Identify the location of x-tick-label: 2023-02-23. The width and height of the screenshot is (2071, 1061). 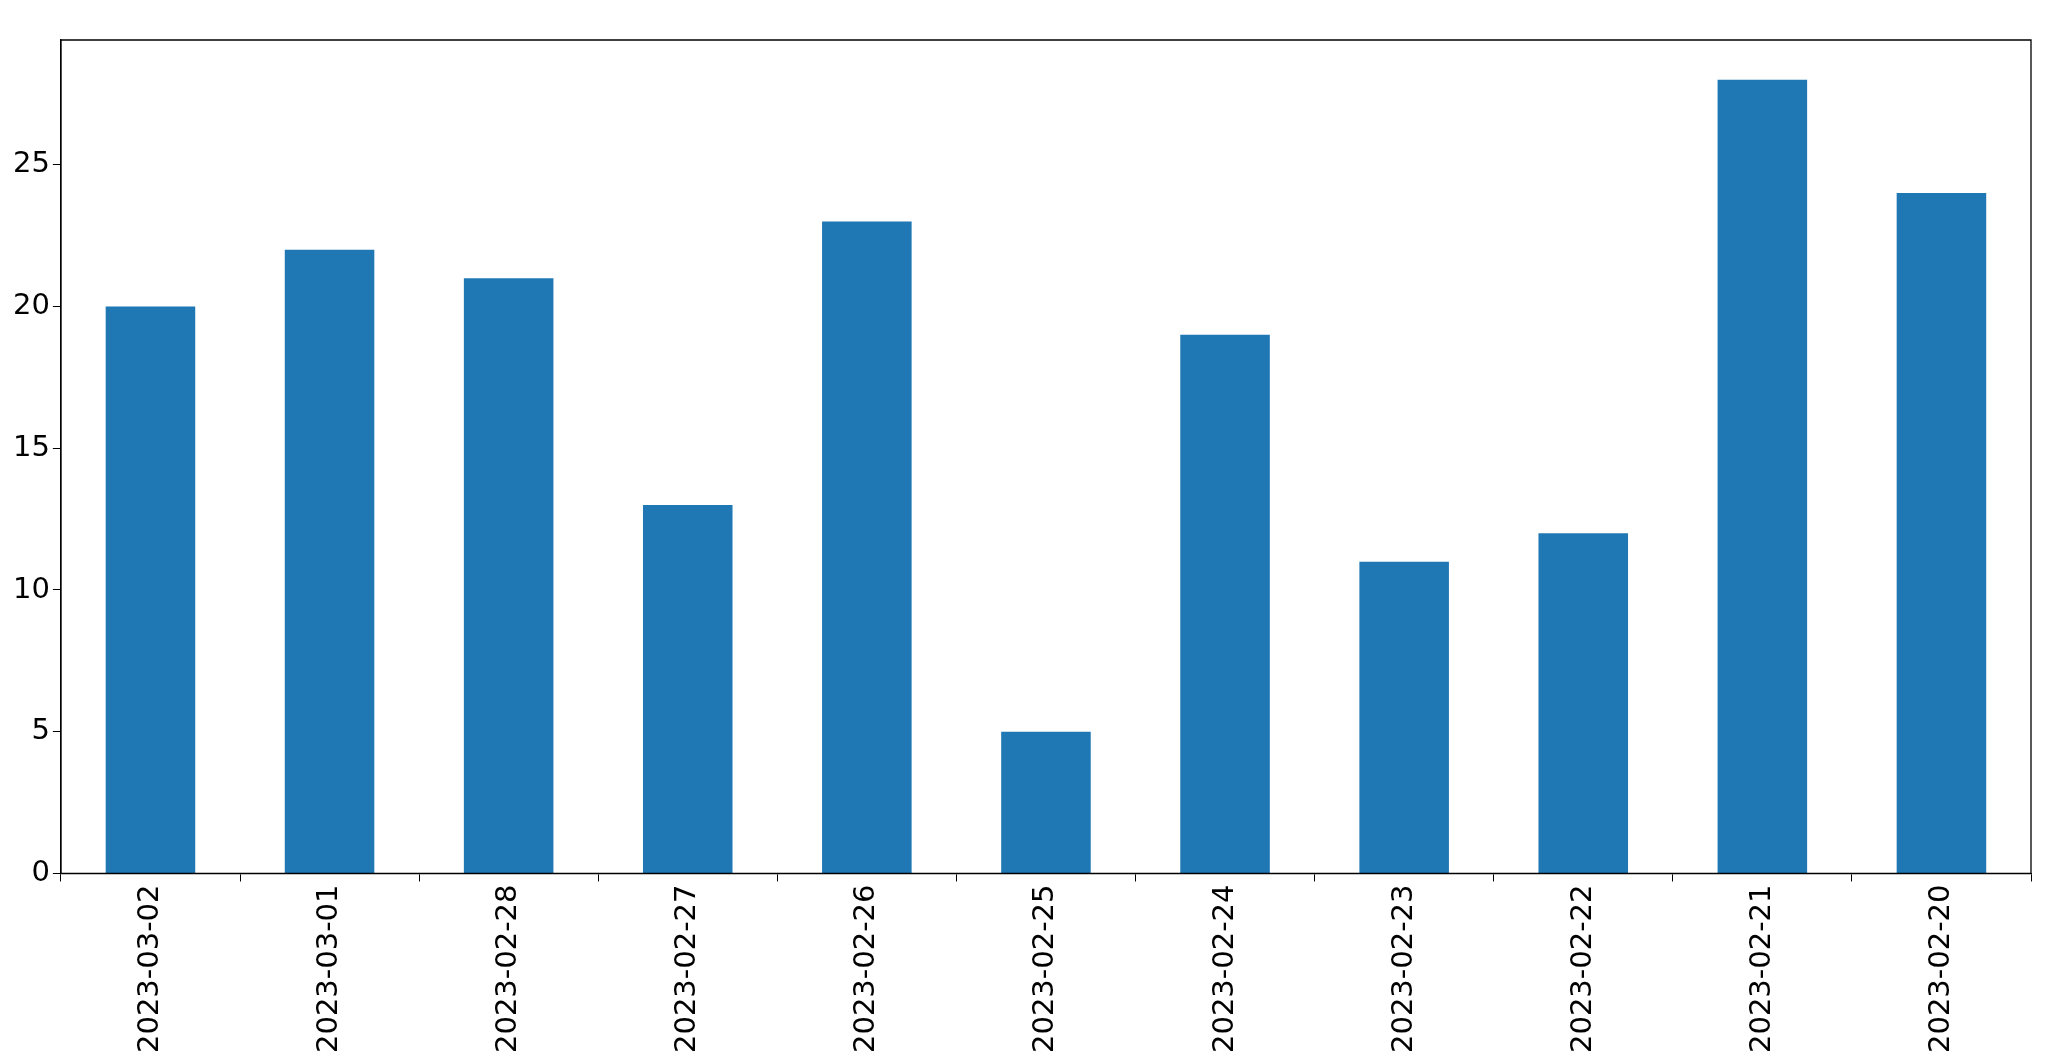
(1401, 969).